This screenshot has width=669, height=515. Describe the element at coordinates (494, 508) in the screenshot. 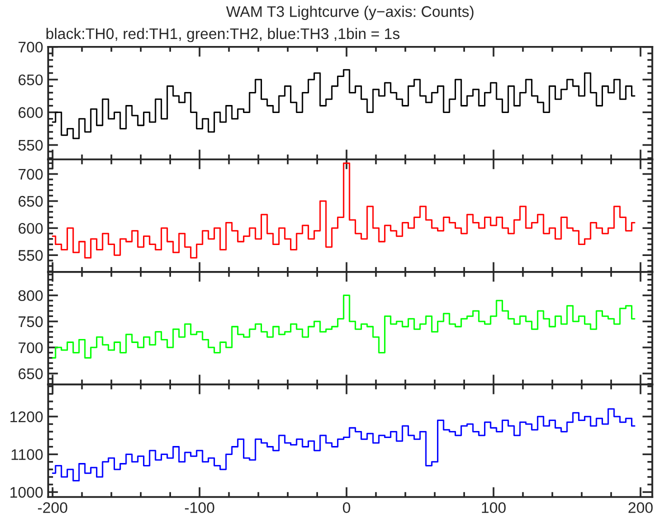

I see `x-tick-label: 100` at that location.